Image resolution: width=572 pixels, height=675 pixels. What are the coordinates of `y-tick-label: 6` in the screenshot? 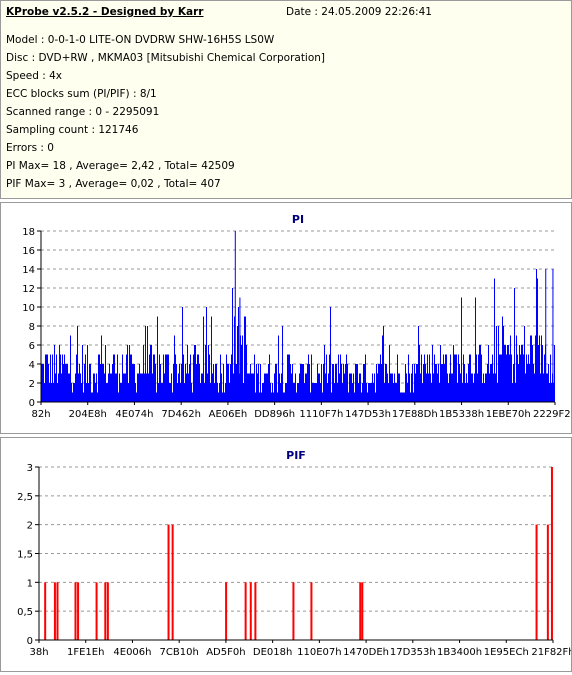 It's located at (32, 346).